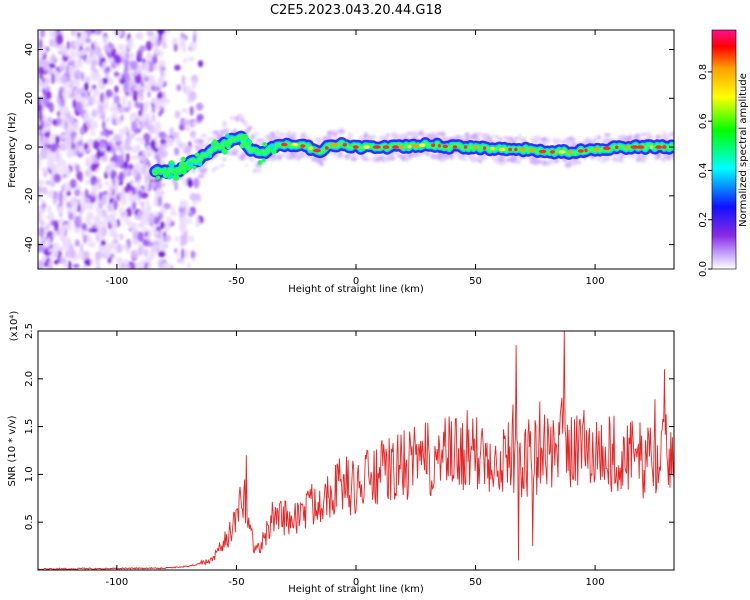 This screenshot has height=600, width=750. Describe the element at coordinates (12, 150) in the screenshot. I see `spectrogram-ylabel: Frequency (Hz)` at that location.